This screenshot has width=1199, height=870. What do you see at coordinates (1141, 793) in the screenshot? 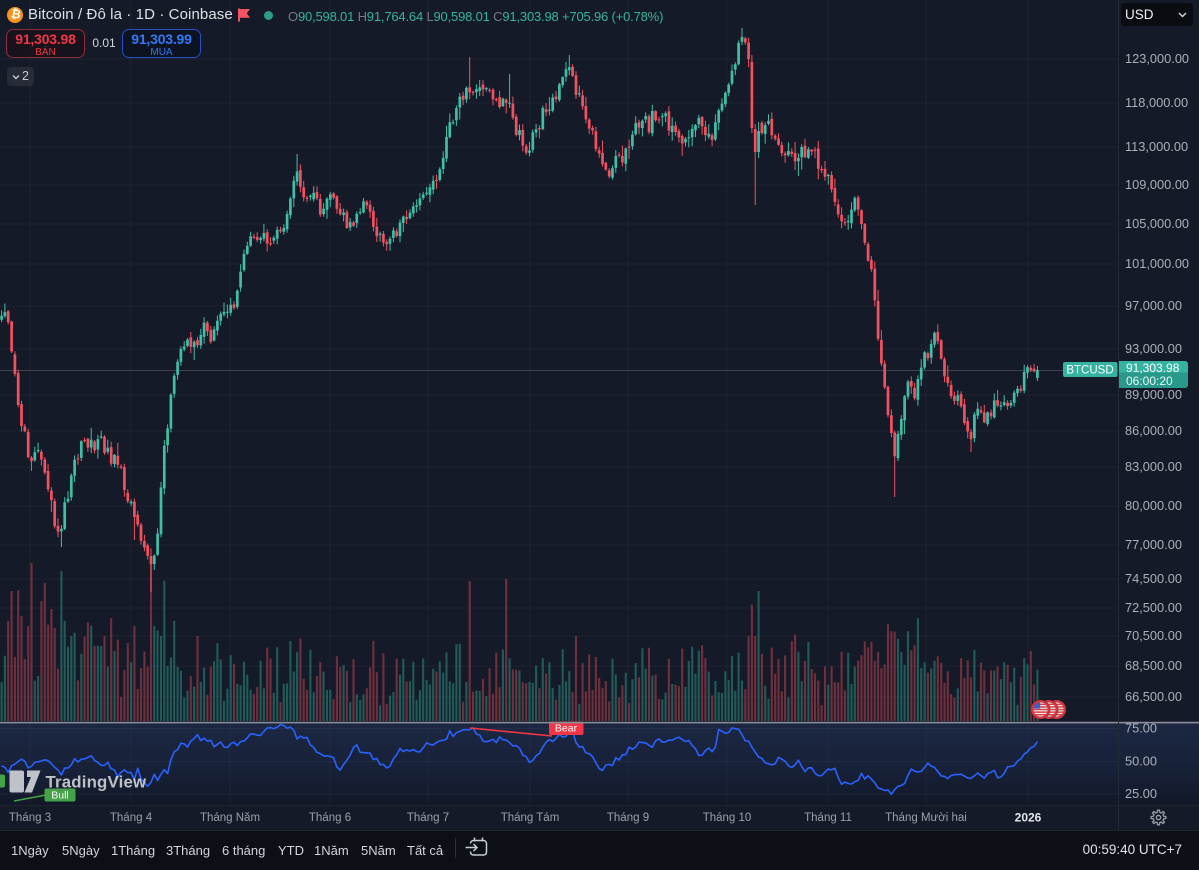
I see `svg-text: 25.00` at bounding box center [1141, 793].